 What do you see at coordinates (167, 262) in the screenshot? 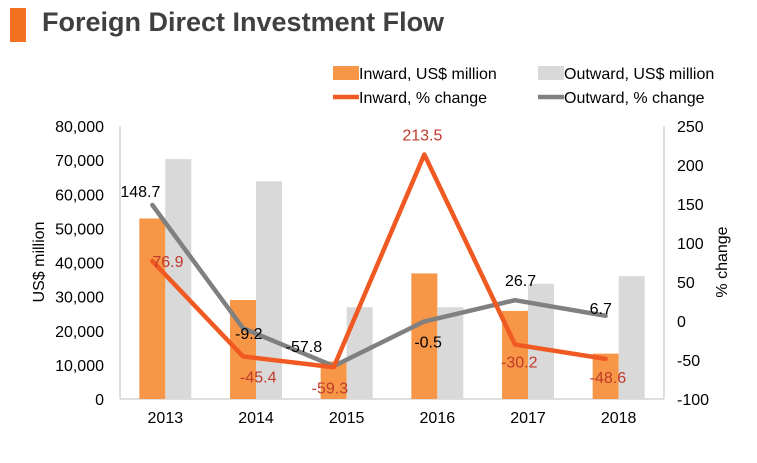
I see `inward-pct-label: 76.9` at bounding box center [167, 262].